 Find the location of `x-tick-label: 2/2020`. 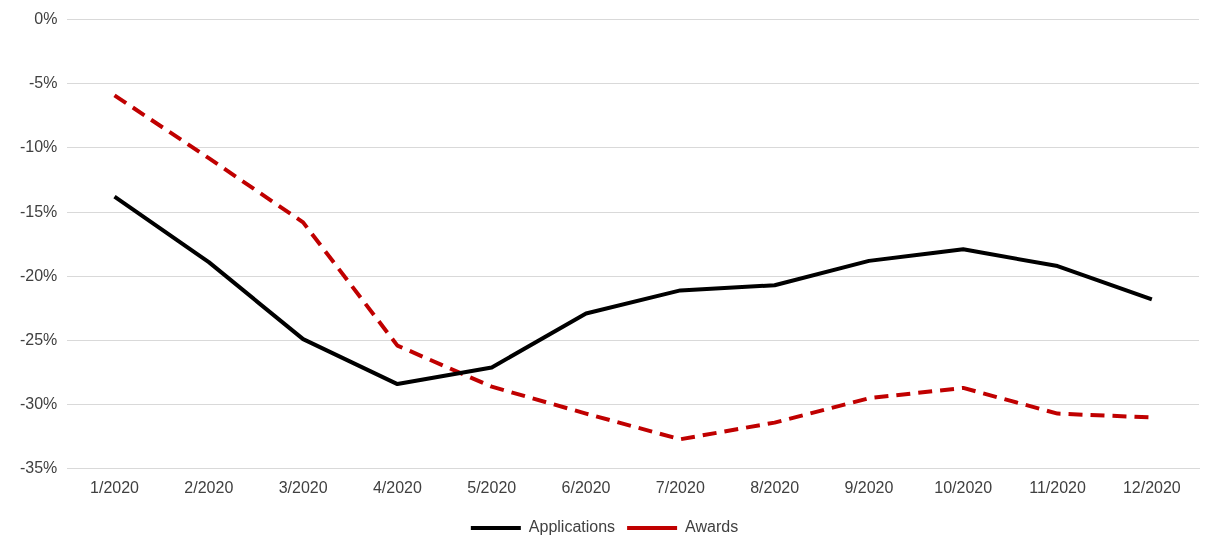

x-tick-label: 2/2020 is located at coordinates (209, 487).